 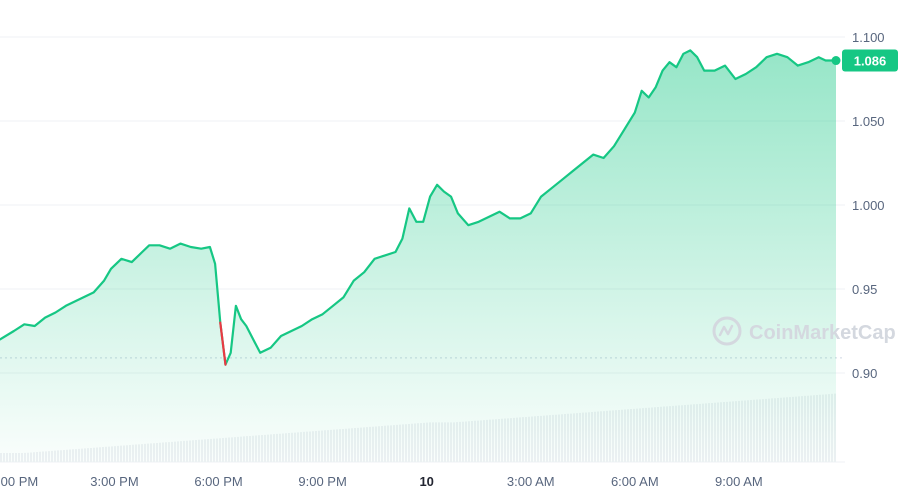 I want to click on watermark-text: CoinMarketCap, so click(x=822, y=333).